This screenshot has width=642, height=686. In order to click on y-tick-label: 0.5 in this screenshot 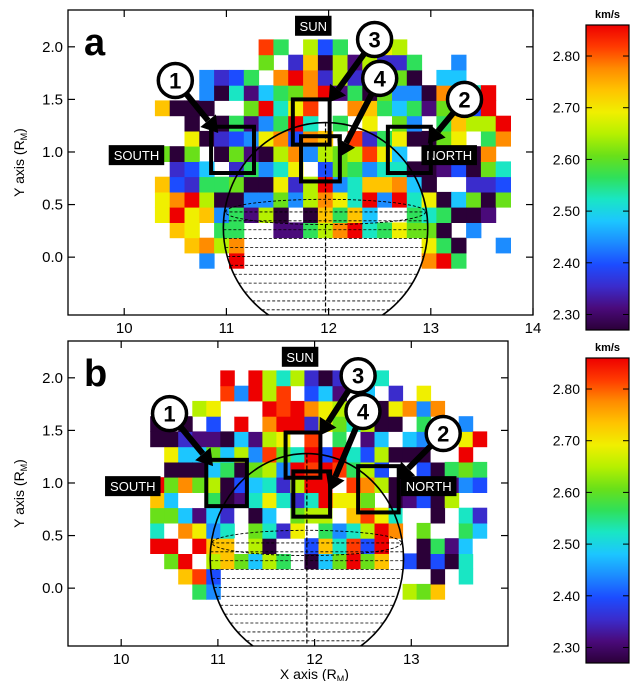, I will do `click(52, 205)`.